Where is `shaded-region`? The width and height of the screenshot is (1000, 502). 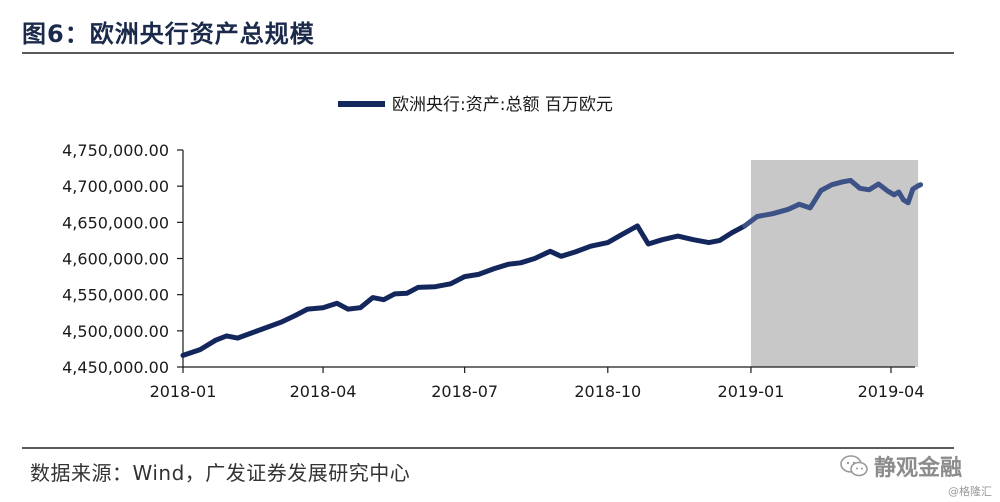
shaded-region is located at coordinates (834, 263).